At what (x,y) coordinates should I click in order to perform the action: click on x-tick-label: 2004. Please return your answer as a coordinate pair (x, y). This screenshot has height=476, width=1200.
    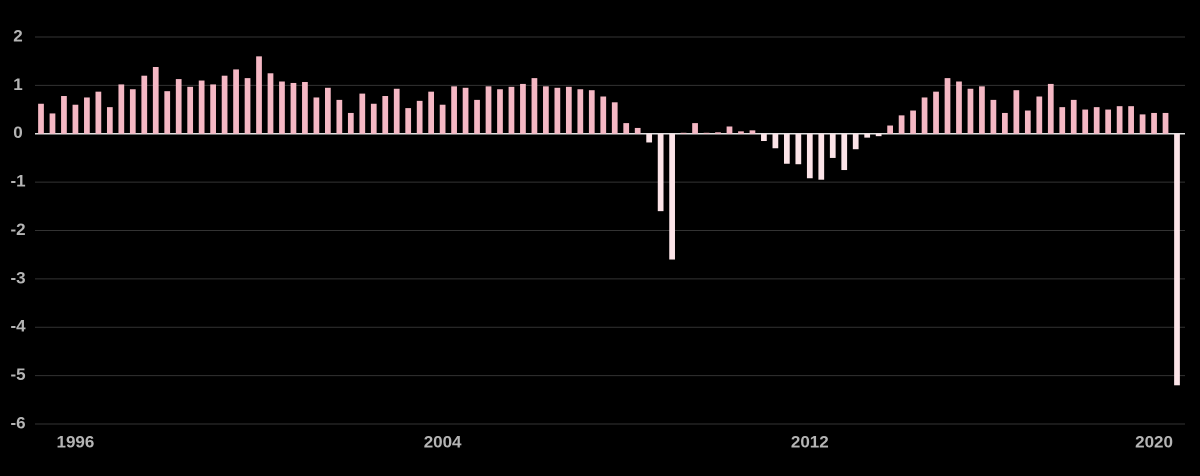
    Looking at the image, I should click on (443, 441).